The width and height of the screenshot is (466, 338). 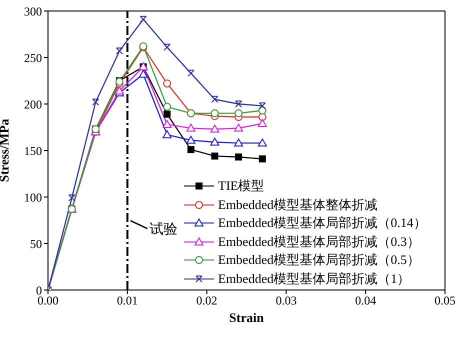 I want to click on legend-label: Embedded模型基体局部折减（1）, so click(x=314, y=279).